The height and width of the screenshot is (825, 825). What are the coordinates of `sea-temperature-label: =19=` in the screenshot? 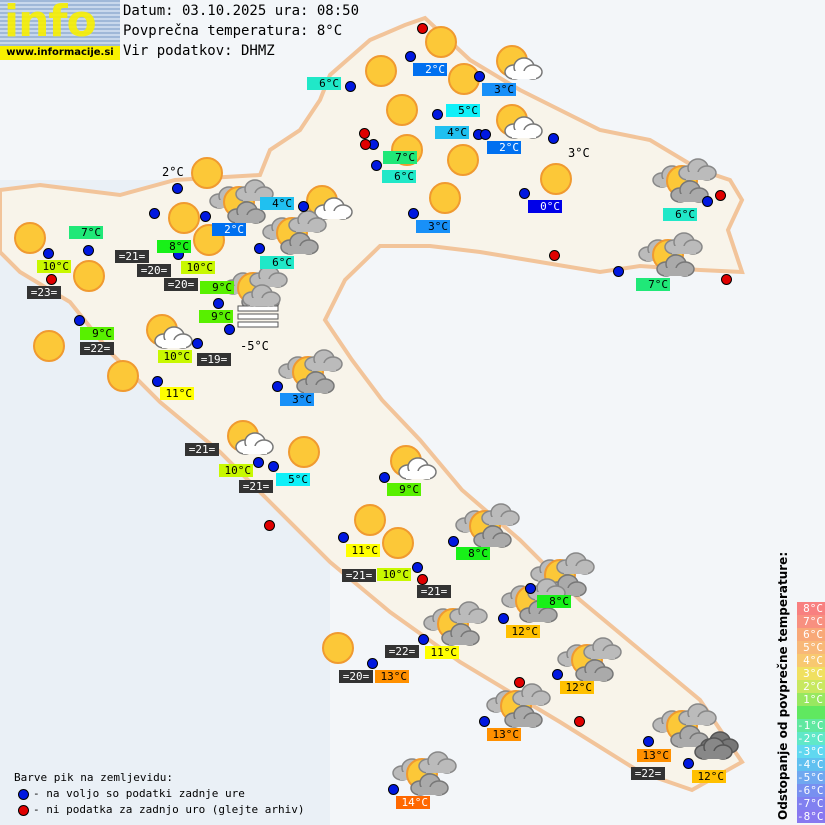 It's located at (214, 359).